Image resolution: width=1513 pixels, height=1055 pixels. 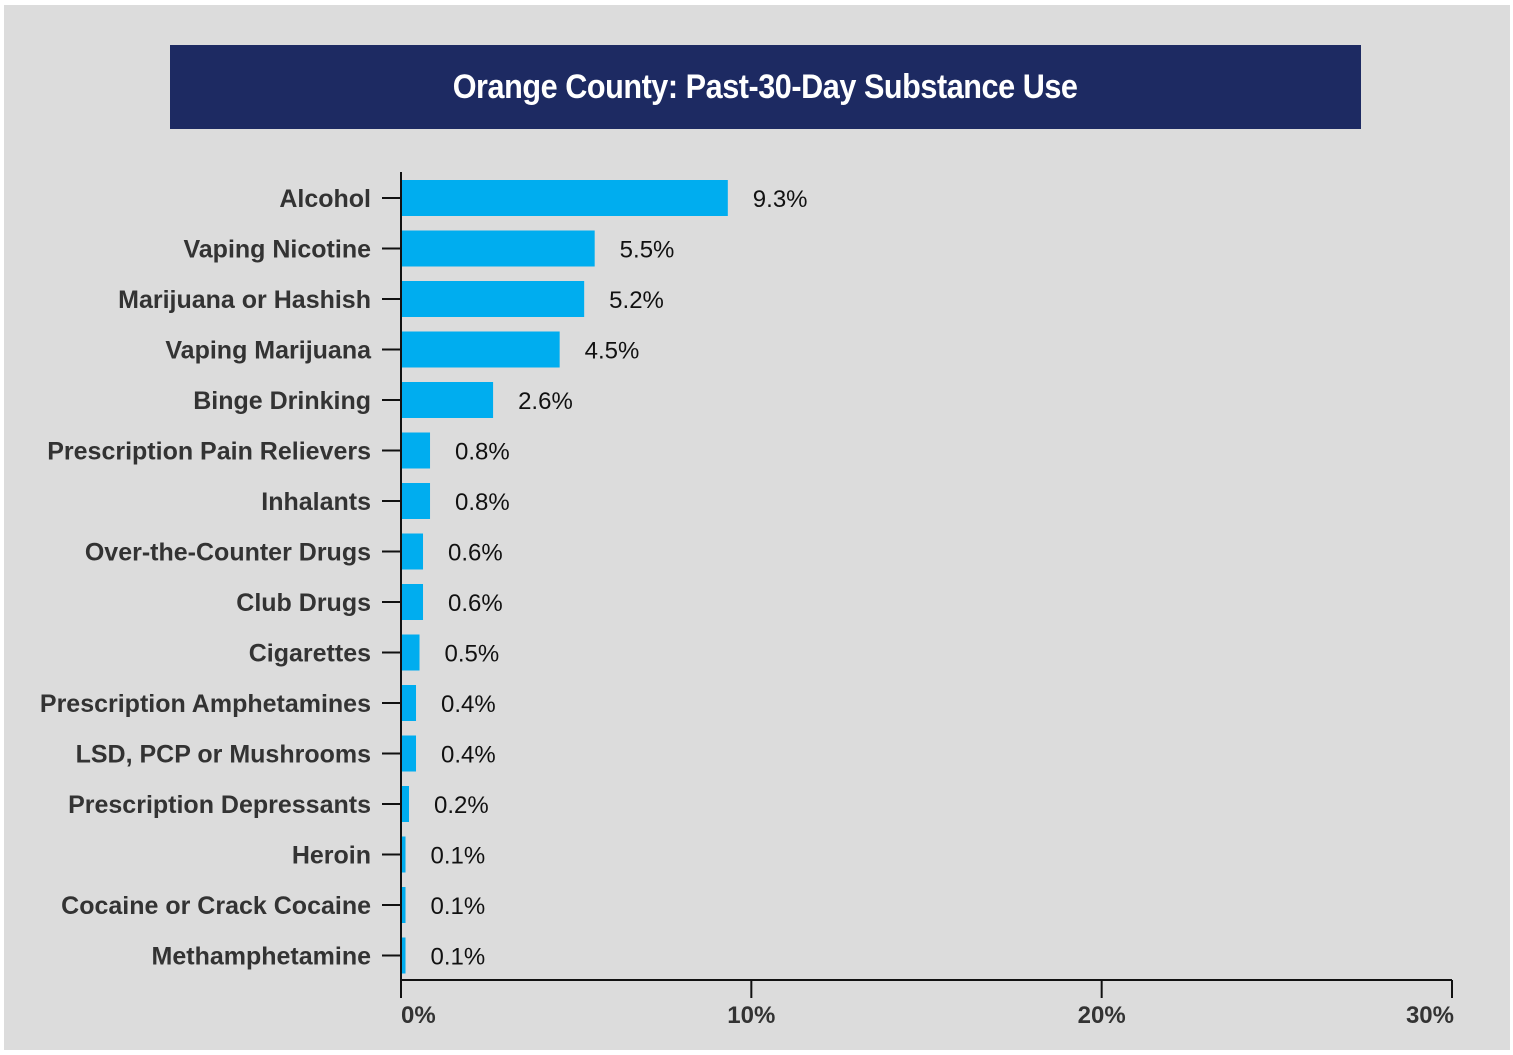 I want to click on category-label: Heroin, so click(x=331, y=856).